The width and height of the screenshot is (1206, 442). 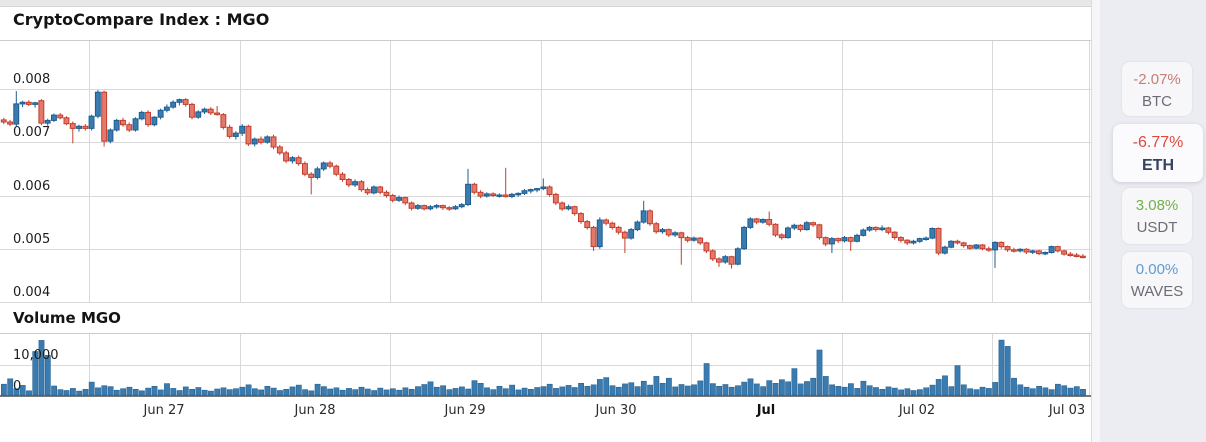 What do you see at coordinates (1157, 216) in the screenshot?
I see `sidebar-pair-usdt: 3.08% USDT` at bounding box center [1157, 216].